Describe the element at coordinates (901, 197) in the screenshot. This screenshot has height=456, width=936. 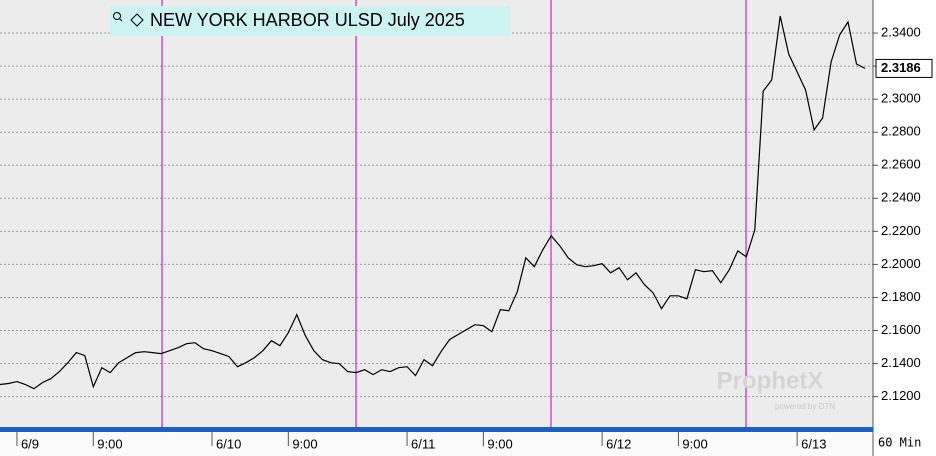
I see `y-tick-label: 2.2400` at that location.